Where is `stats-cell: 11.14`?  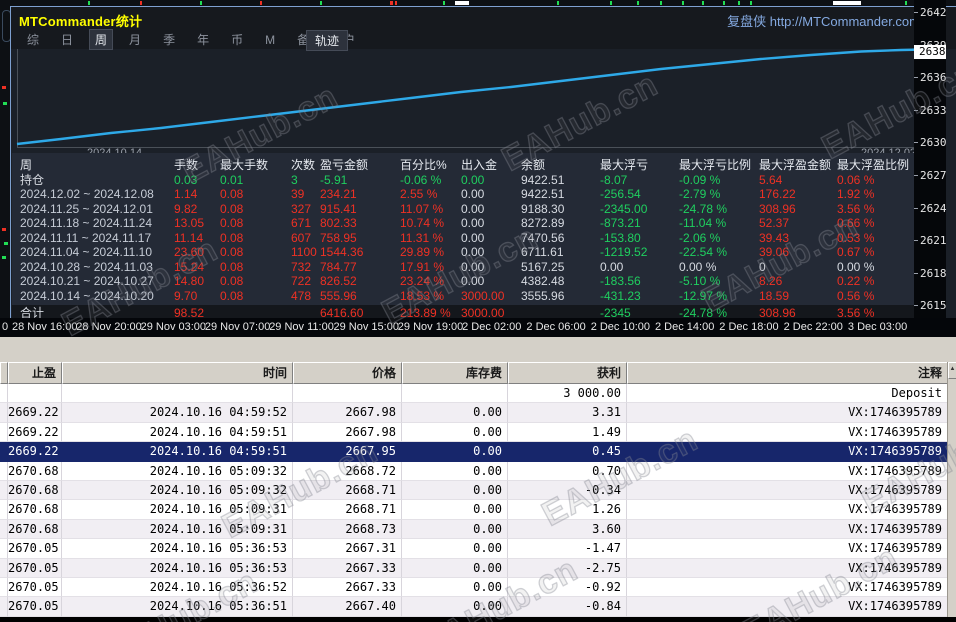
stats-cell: 11.14 is located at coordinates (189, 237).